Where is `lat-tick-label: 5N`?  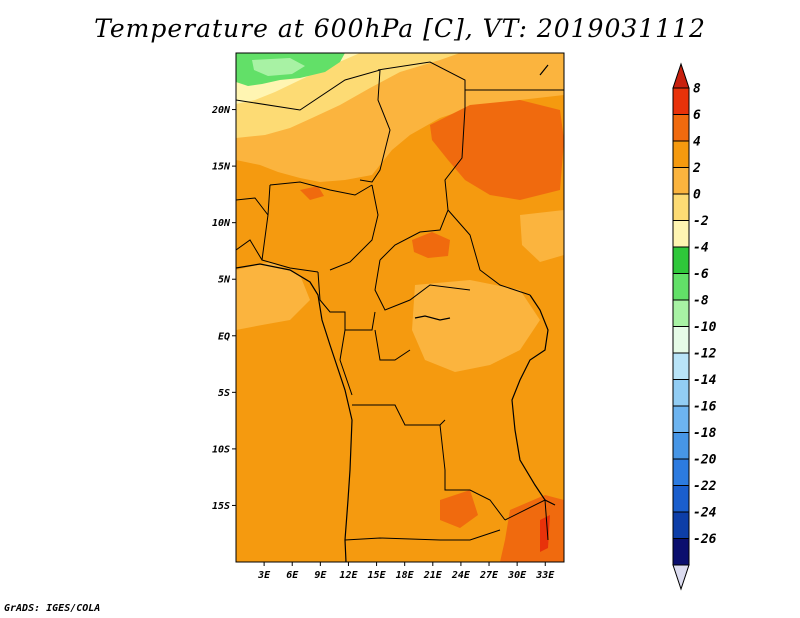 lat-tick-label: 5N is located at coordinates (224, 280).